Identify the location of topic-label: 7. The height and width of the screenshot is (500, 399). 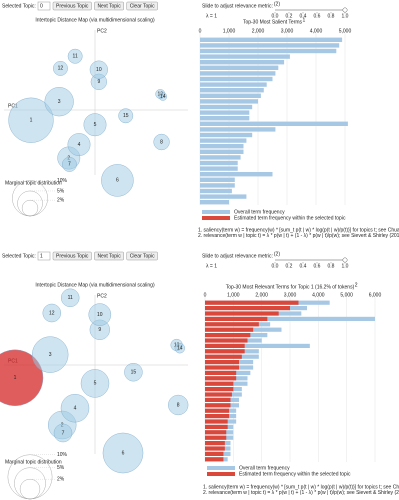
(63, 433).